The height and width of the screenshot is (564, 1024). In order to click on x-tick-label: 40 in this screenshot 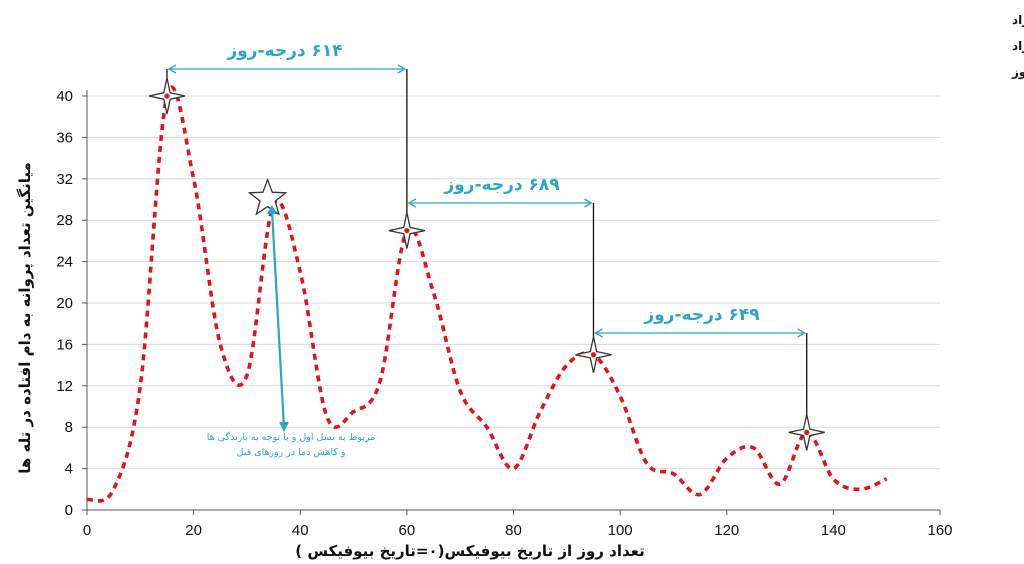, I will do `click(300, 530)`.